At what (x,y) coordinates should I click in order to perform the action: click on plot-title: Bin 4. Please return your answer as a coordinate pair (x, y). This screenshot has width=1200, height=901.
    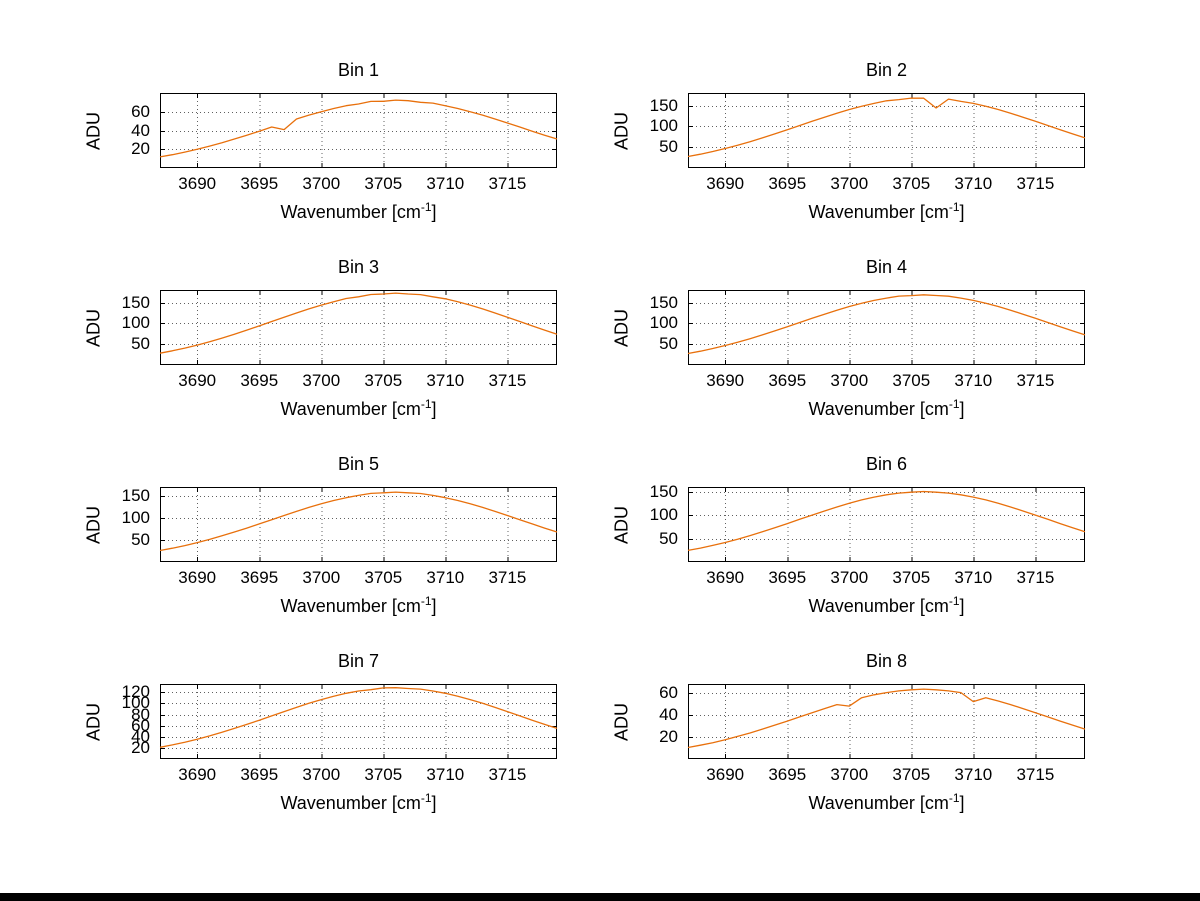
    Looking at the image, I should click on (886, 267).